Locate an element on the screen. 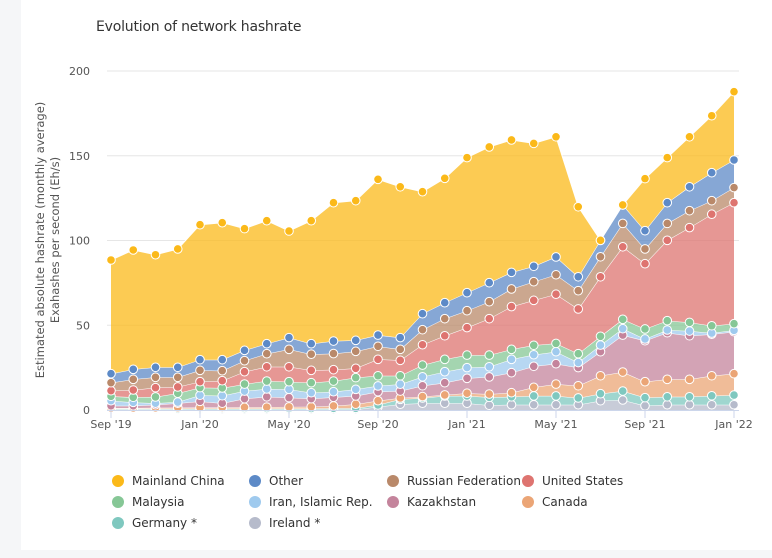 This screenshot has width=772, height=558. y-tick-label: 150 is located at coordinates (79, 156).